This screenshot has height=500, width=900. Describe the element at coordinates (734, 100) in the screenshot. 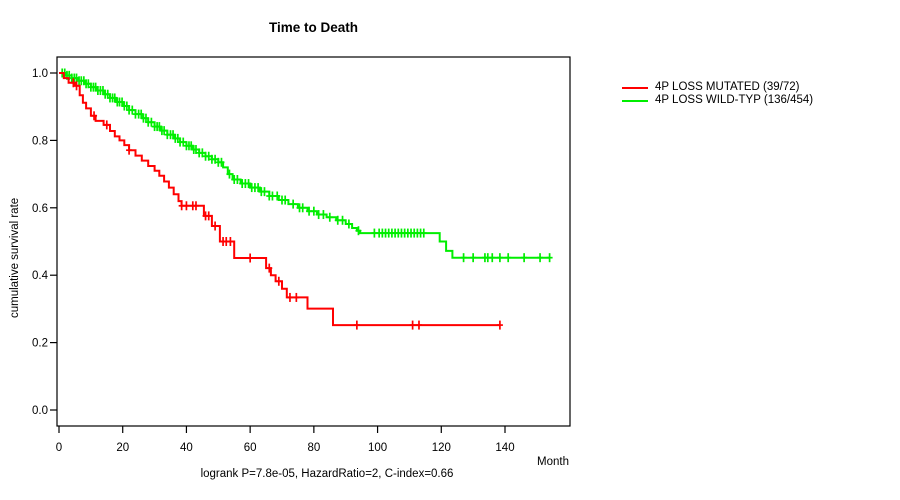

I see `legend-label-wildtype: 4P LOSS WILD-TYP (136/454)` at that location.